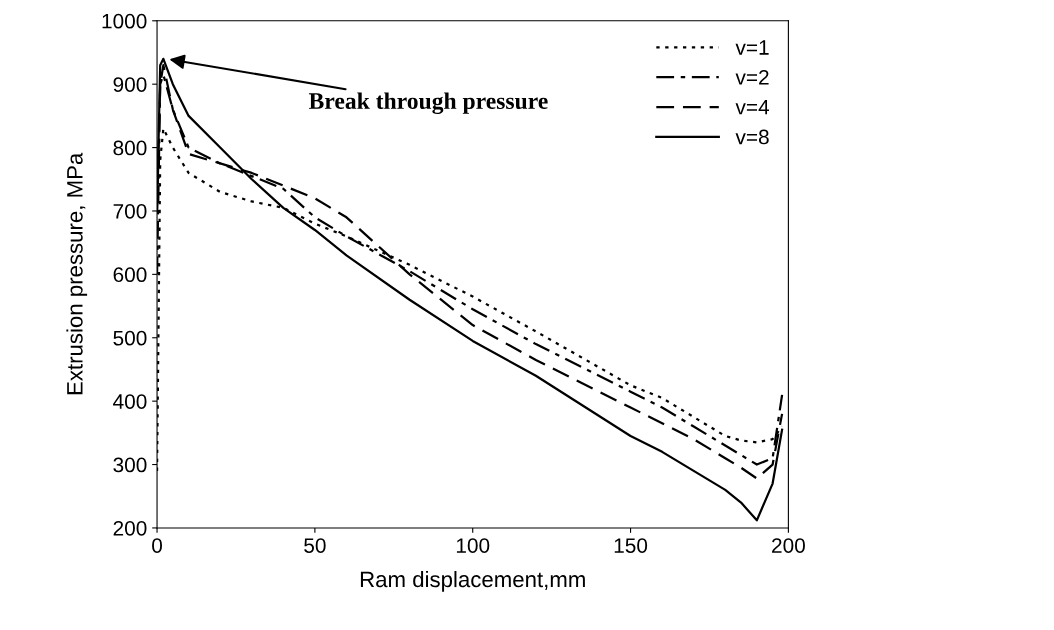  Describe the element at coordinates (752, 77) in the screenshot. I see `legend-label: v=2` at that location.